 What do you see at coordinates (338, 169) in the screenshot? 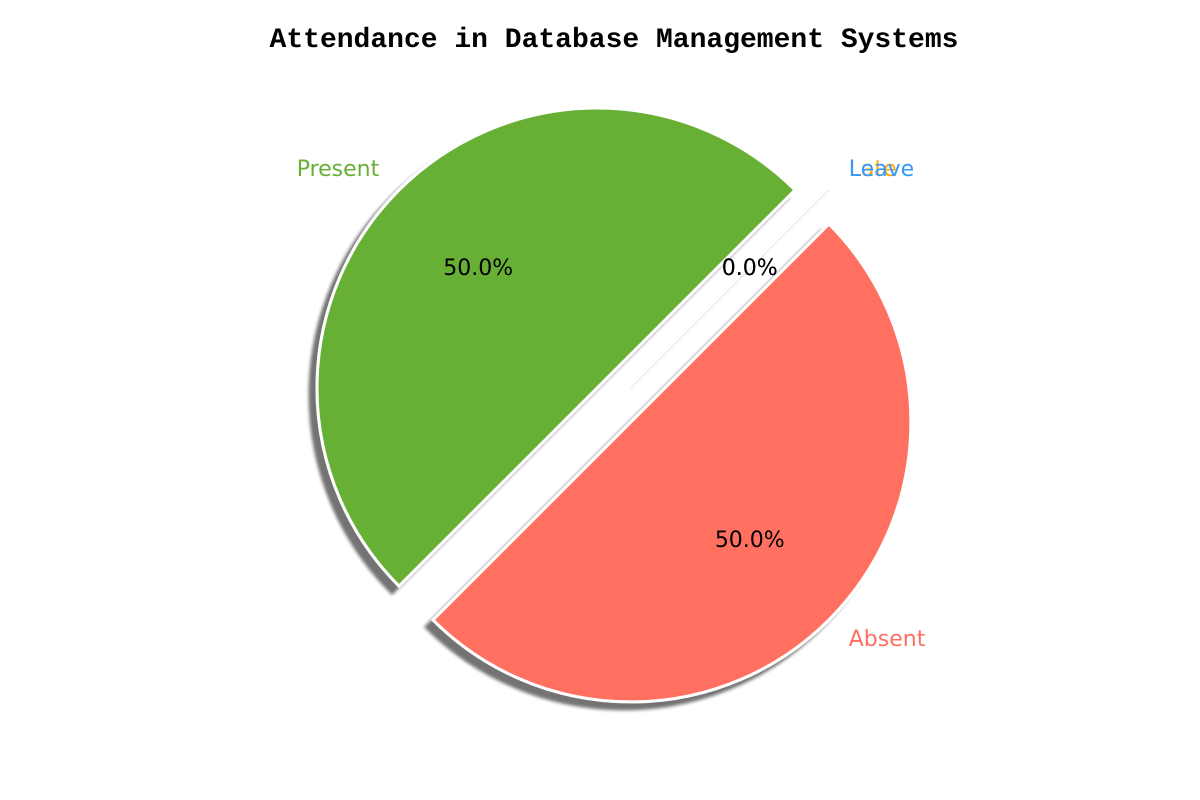
I see `pie-label-present: Present` at bounding box center [338, 169].